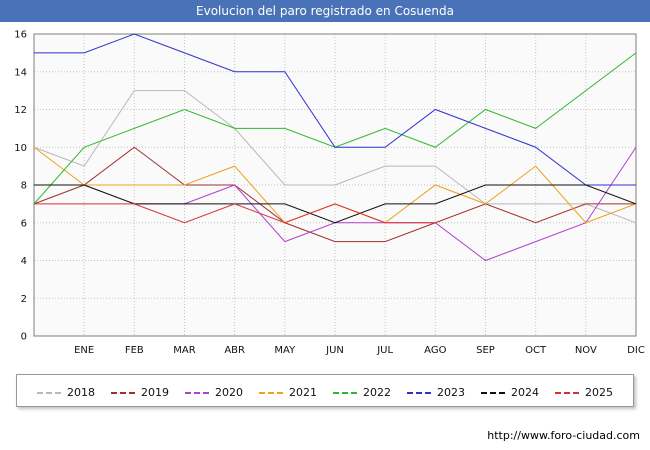  What do you see at coordinates (20, 35) in the screenshot?
I see `y-tick-label: 16` at bounding box center [20, 35].